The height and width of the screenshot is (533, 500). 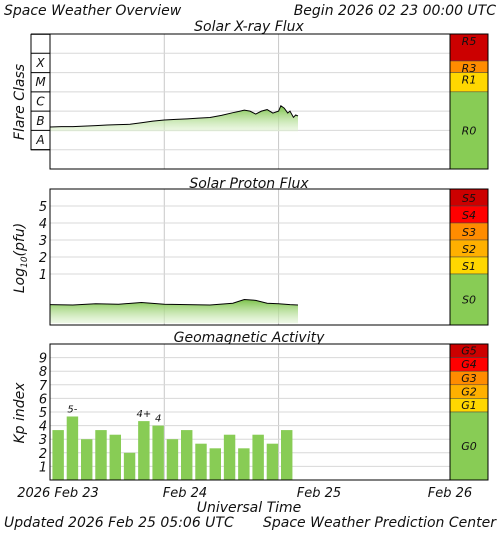 What do you see at coordinates (72, 409) in the screenshot?
I see `kp-bar-label: 5-` at bounding box center [72, 409].